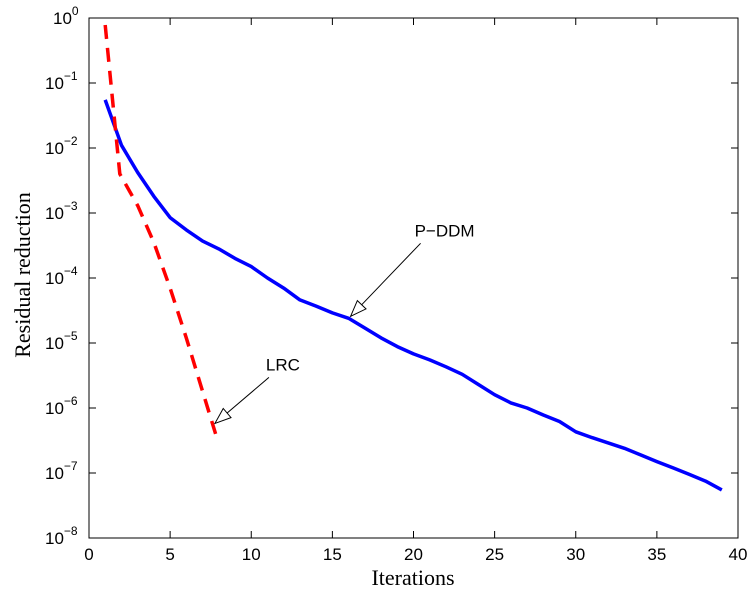  Describe the element at coordinates (332, 554) in the screenshot. I see `x-tick-label: 15` at that location.